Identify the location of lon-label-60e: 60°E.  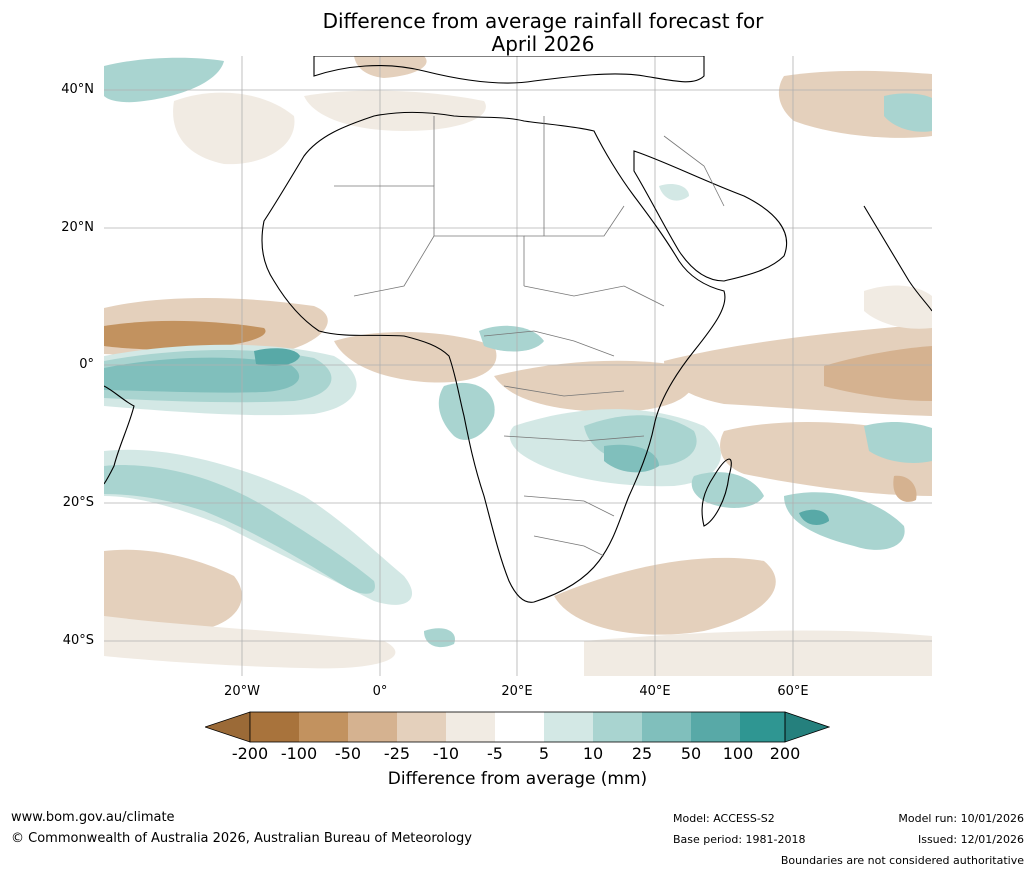
(793, 691).